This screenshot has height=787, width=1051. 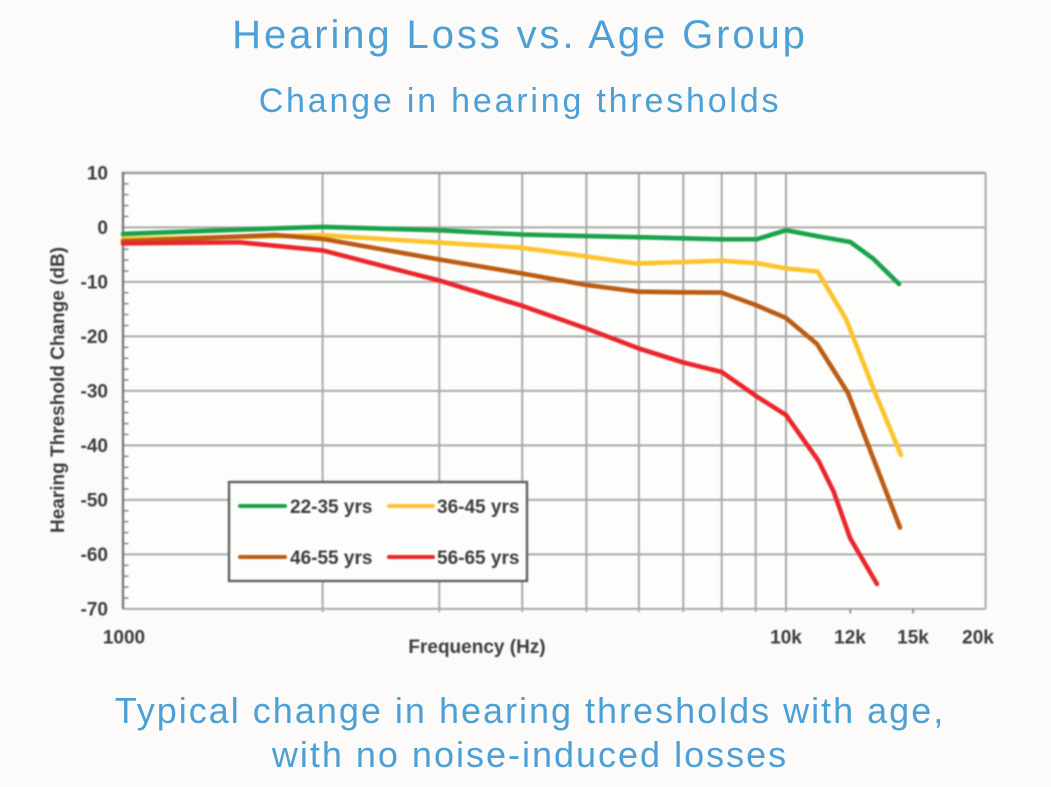 What do you see at coordinates (94, 555) in the screenshot?
I see `svg-text: -60` at bounding box center [94, 555].